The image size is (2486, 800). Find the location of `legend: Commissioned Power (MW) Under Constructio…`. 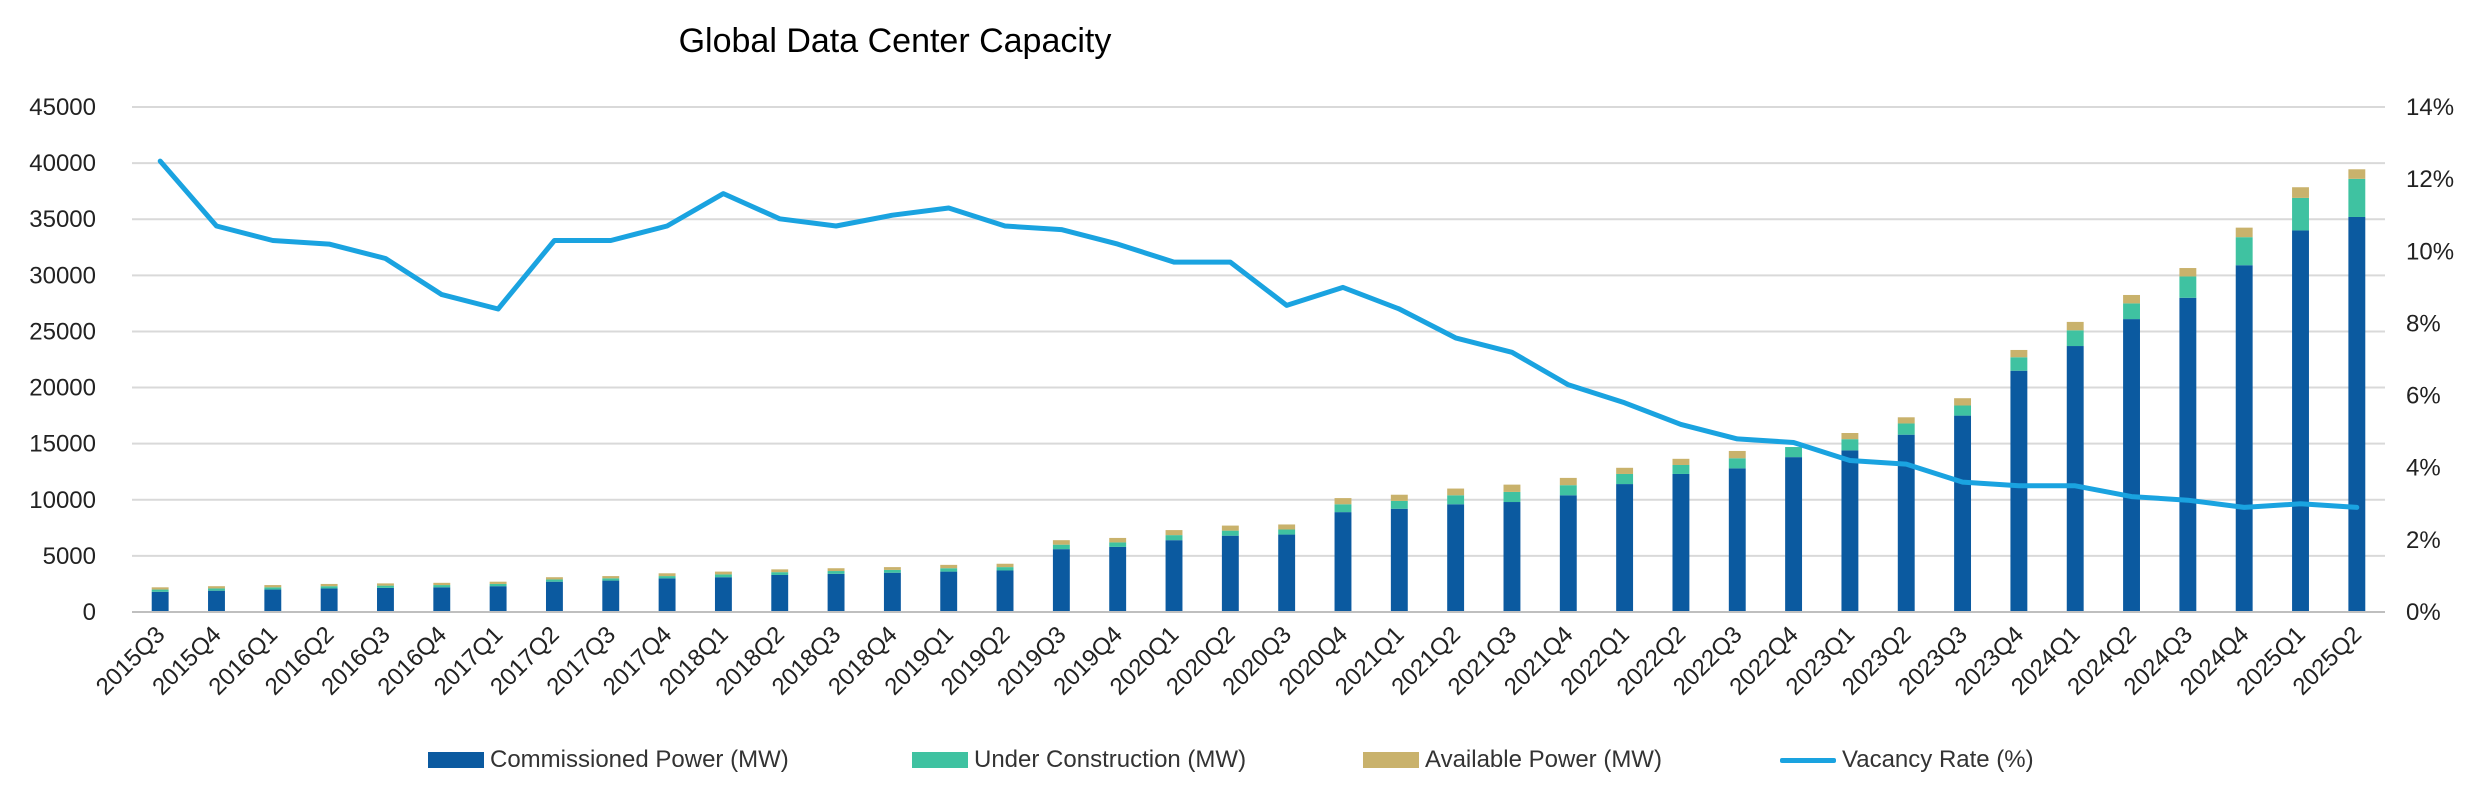

legend: Commissioned Power (MW) Under Constructio… is located at coordinates (1243, 760).